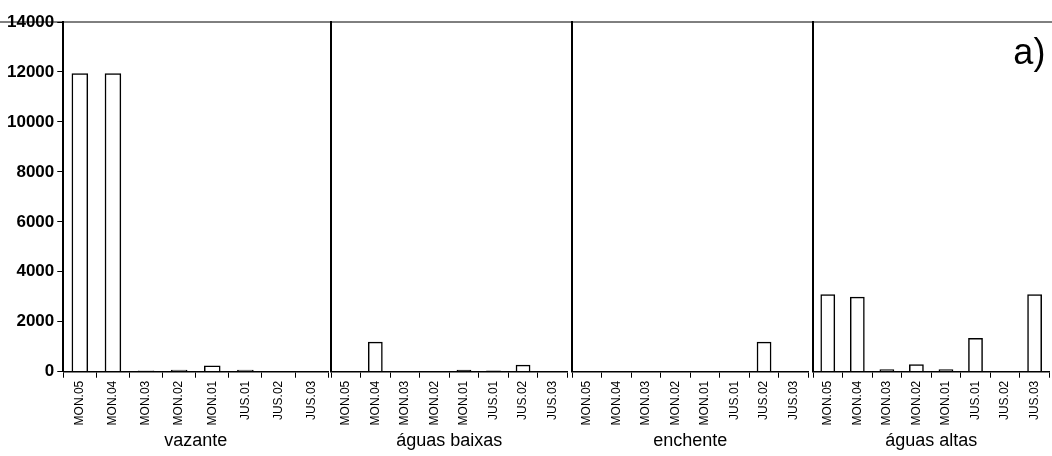 This screenshot has height=456, width=1052. Describe the element at coordinates (35, 271) in the screenshot. I see `y-tick-label: 4000` at that location.